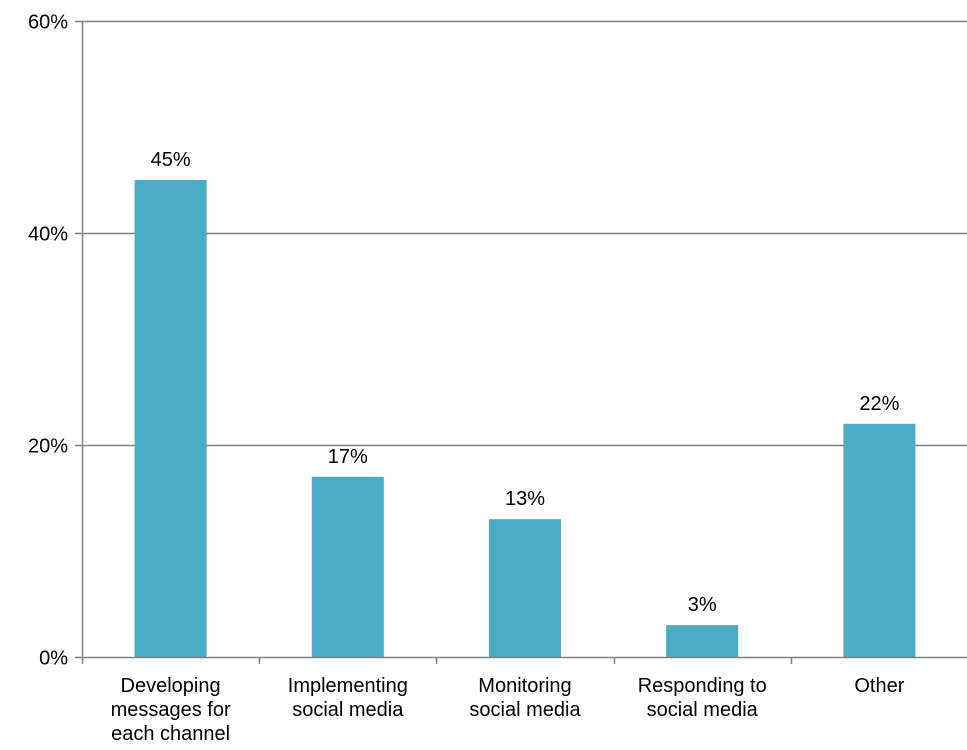 This screenshot has width=967, height=750. What do you see at coordinates (879, 404) in the screenshot?
I see `data-label: 22%` at bounding box center [879, 404].